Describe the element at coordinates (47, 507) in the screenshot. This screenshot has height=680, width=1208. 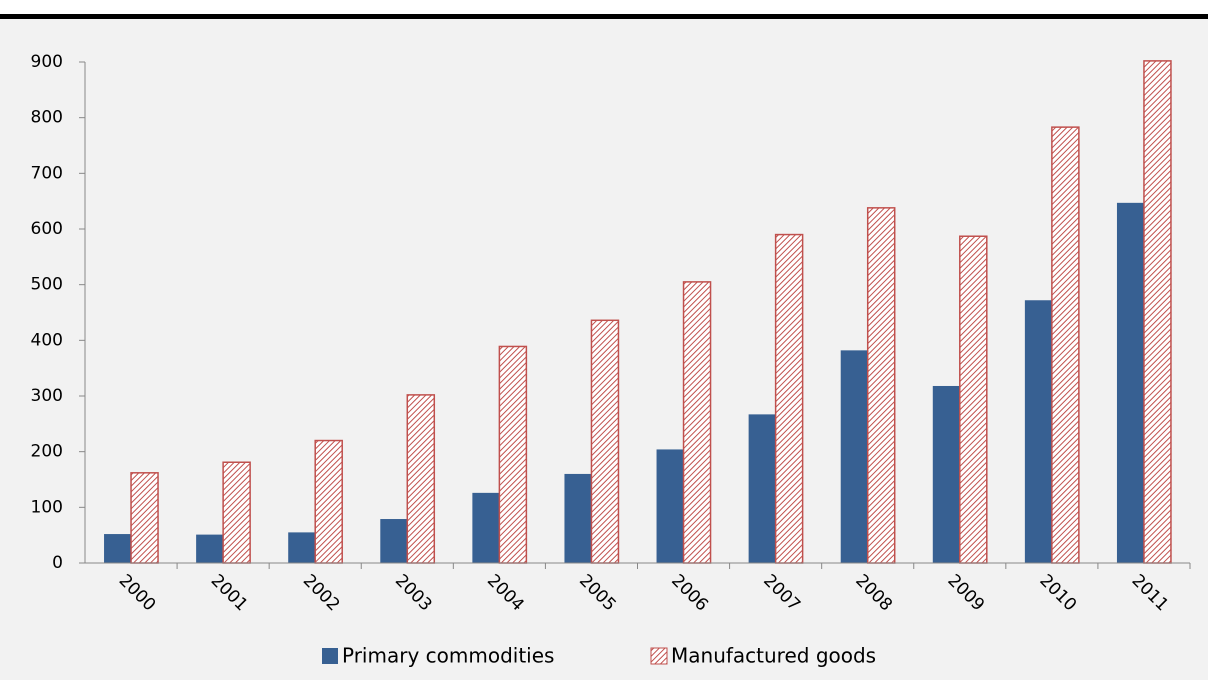
I see `y-tick-label: 100` at that location.